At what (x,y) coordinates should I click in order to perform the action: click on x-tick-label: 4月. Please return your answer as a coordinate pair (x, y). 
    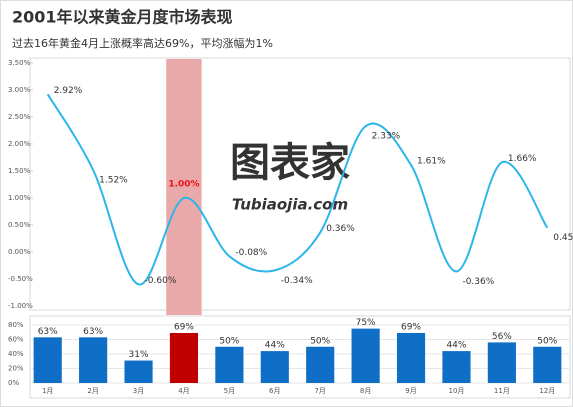
    Looking at the image, I should click on (183, 391).